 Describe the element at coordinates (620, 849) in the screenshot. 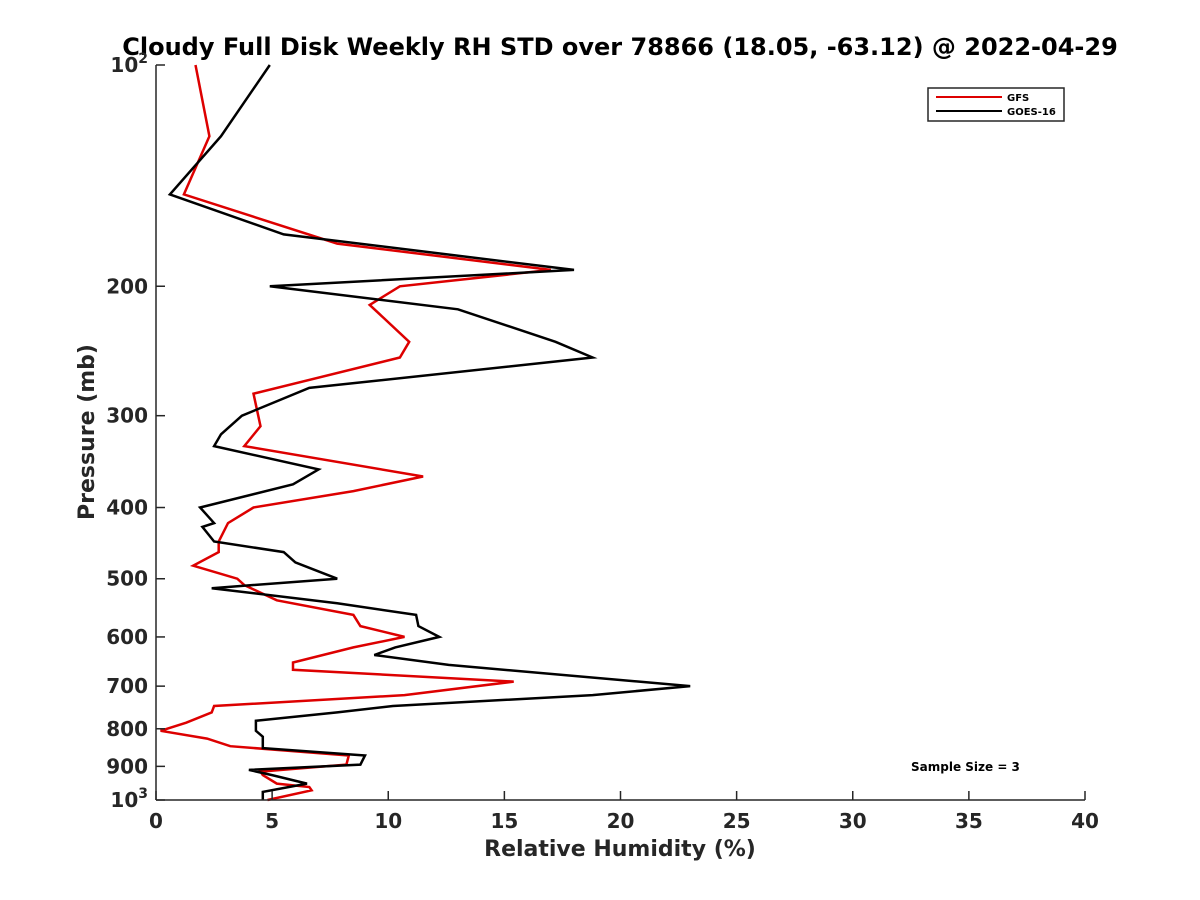

I see `x-axis-label: Relative Humidity (%)` at that location.